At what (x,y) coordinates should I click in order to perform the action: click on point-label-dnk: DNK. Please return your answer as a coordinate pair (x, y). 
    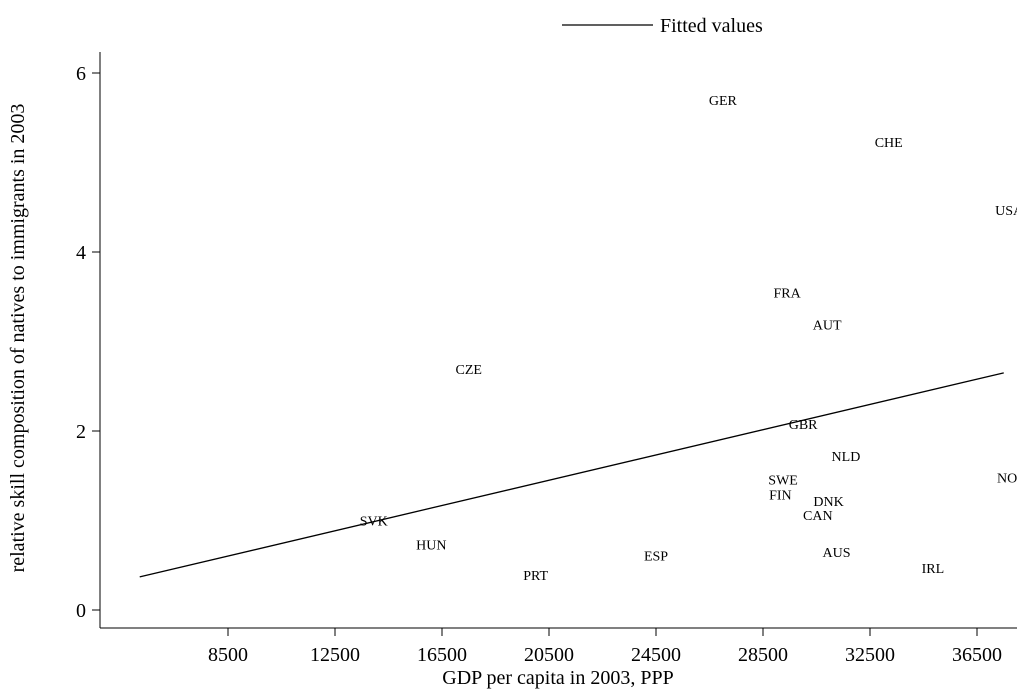
    Looking at the image, I should click on (828, 502).